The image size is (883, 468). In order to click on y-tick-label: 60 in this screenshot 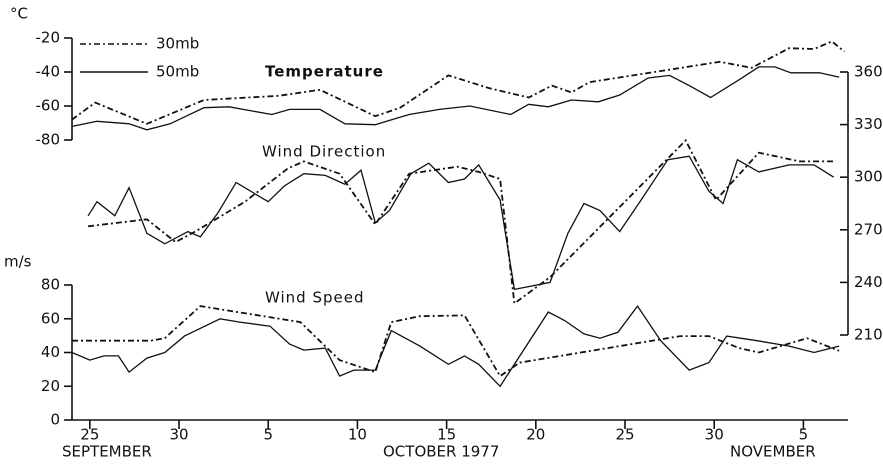, I will do `click(50, 318)`.